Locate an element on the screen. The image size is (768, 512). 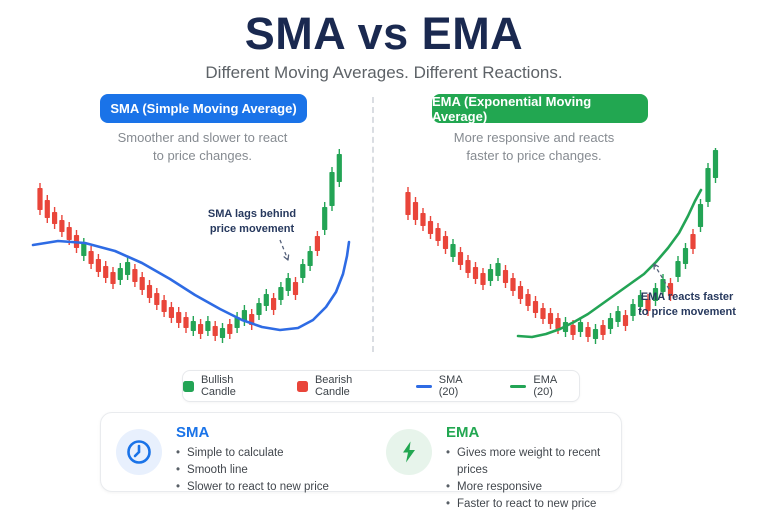
sma-heading: SMA is located at coordinates (193, 432).